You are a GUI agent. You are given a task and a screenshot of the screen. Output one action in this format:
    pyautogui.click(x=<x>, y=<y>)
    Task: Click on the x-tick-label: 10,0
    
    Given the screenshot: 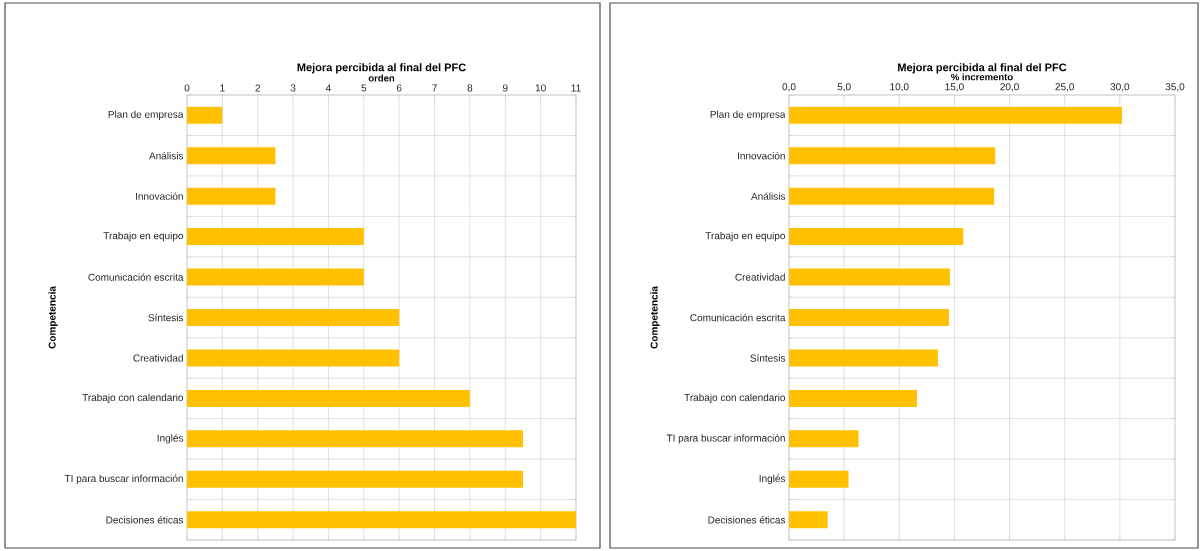 What is the action you would take?
    pyautogui.click(x=899, y=87)
    